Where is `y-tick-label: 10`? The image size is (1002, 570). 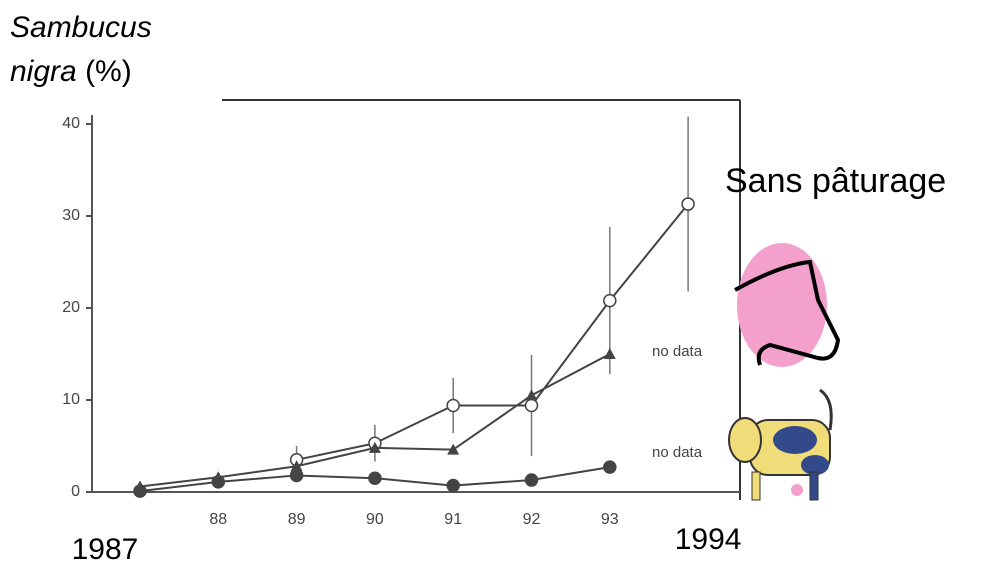
y-tick-label: 10 is located at coordinates (71, 399).